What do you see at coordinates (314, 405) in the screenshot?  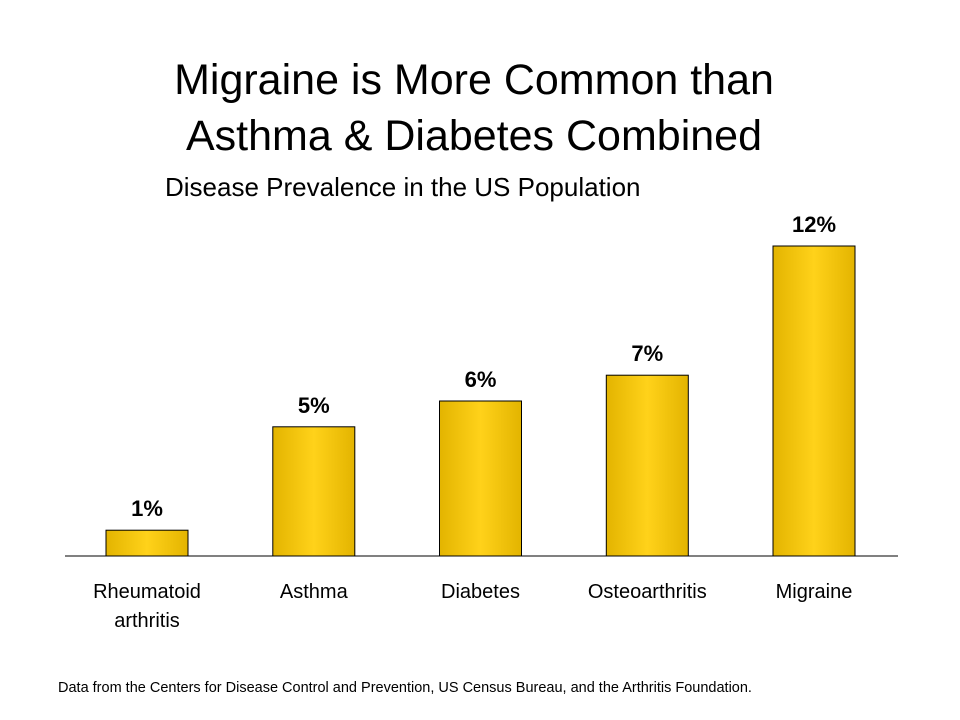 I see `data-label: 5%` at bounding box center [314, 405].